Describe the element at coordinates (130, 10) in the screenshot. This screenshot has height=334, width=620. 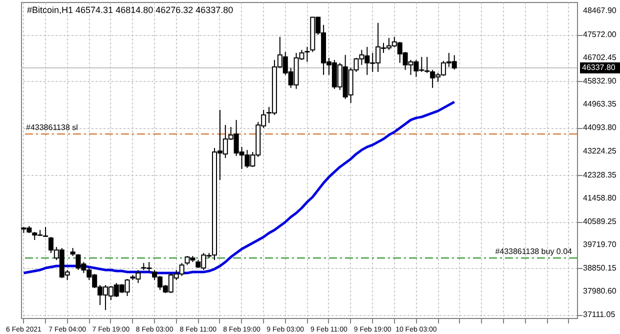
I see `chart-title: #Bitcoin,H1 46574.31 46814.80 46276.32 46337.80` at that location.